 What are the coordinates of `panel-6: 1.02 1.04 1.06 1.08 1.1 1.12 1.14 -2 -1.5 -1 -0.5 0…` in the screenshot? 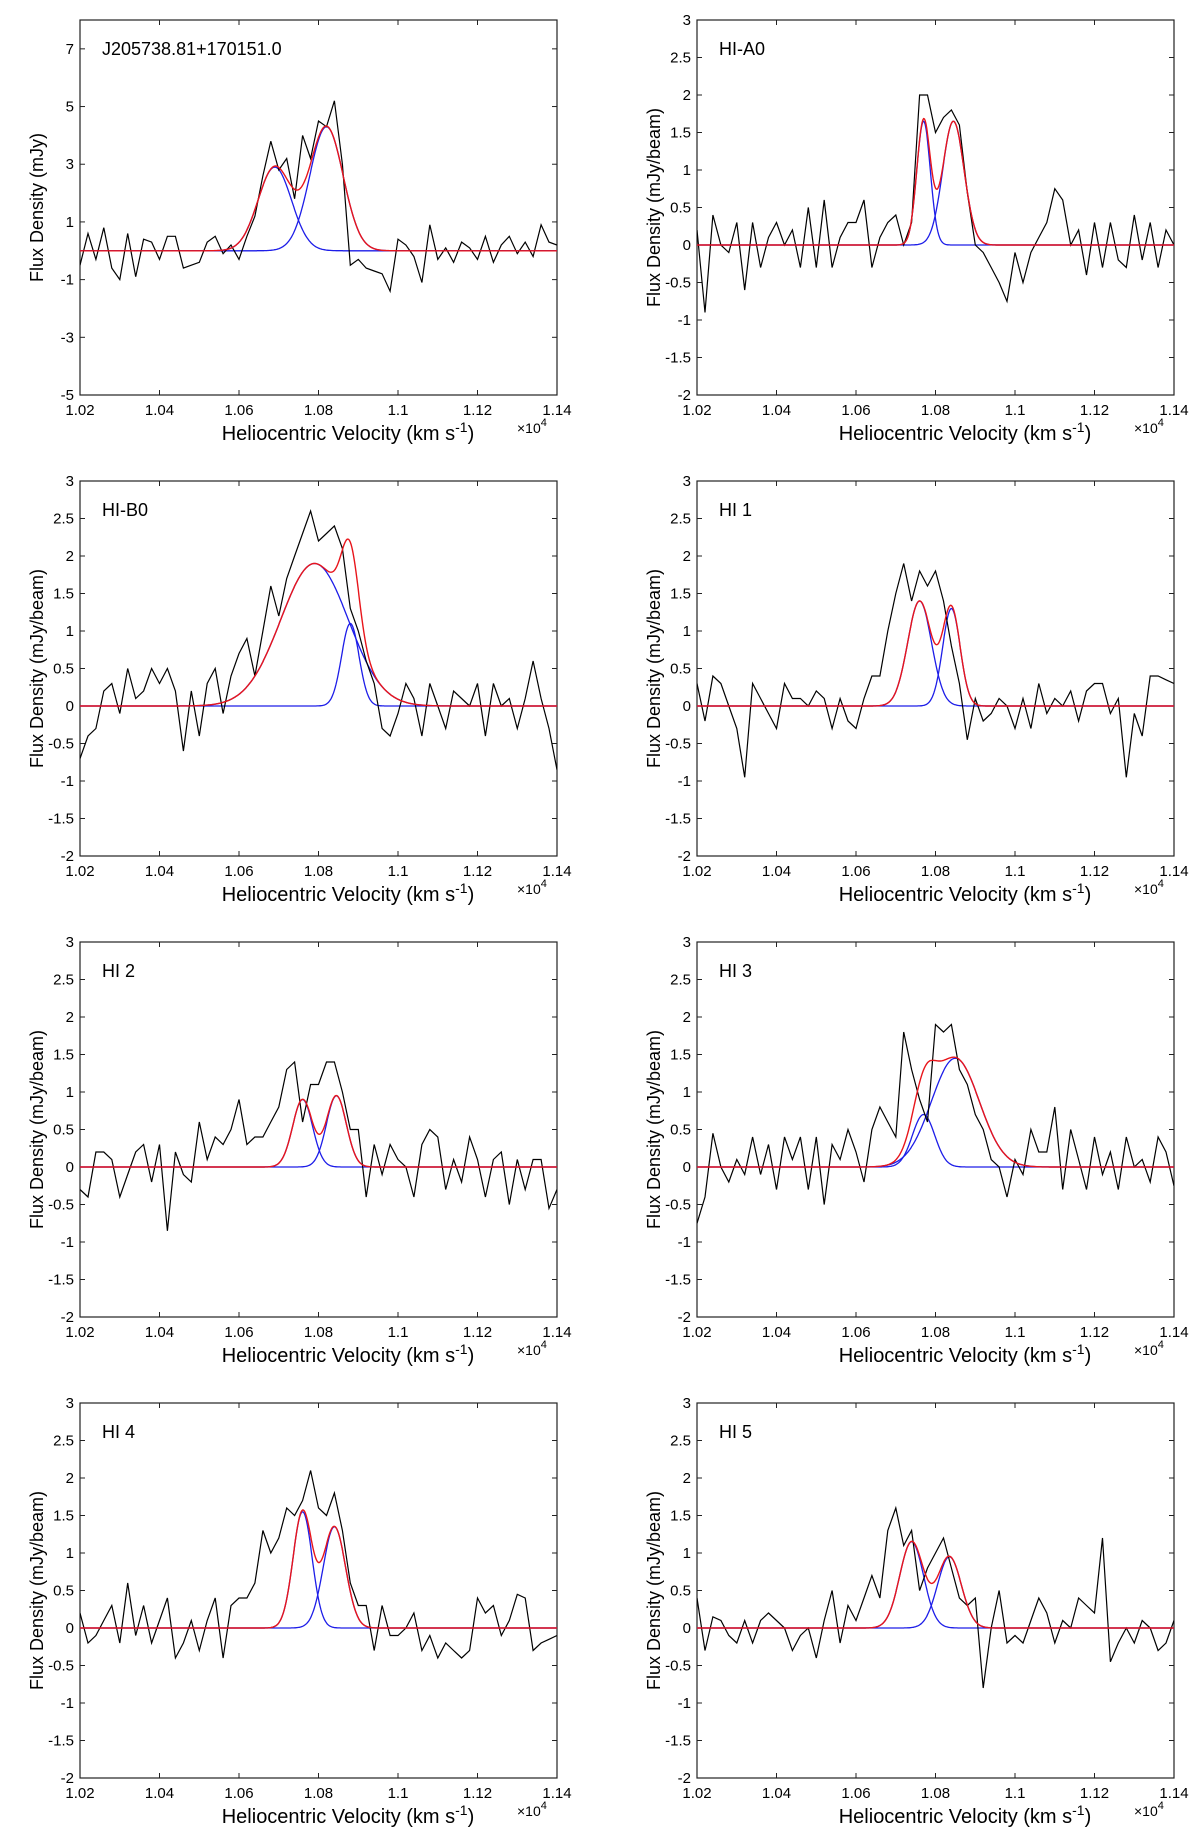 It's located at (916, 1150).